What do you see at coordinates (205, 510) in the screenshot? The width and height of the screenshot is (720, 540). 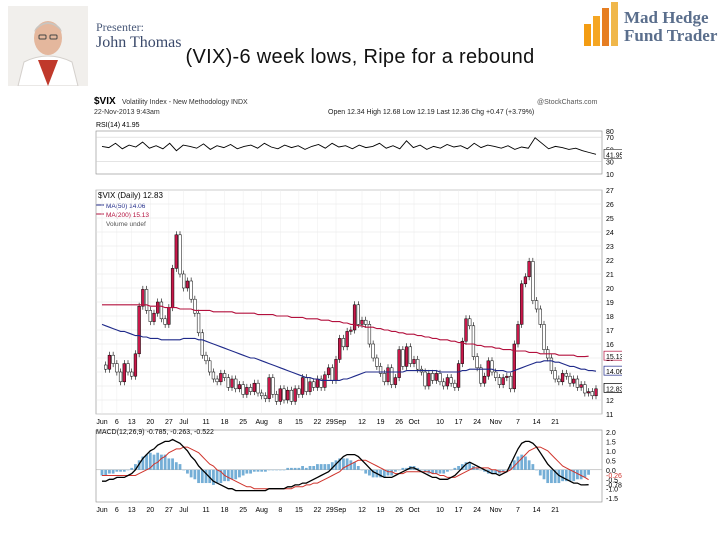 I see `macd-x-tick-label: 11` at bounding box center [205, 510].